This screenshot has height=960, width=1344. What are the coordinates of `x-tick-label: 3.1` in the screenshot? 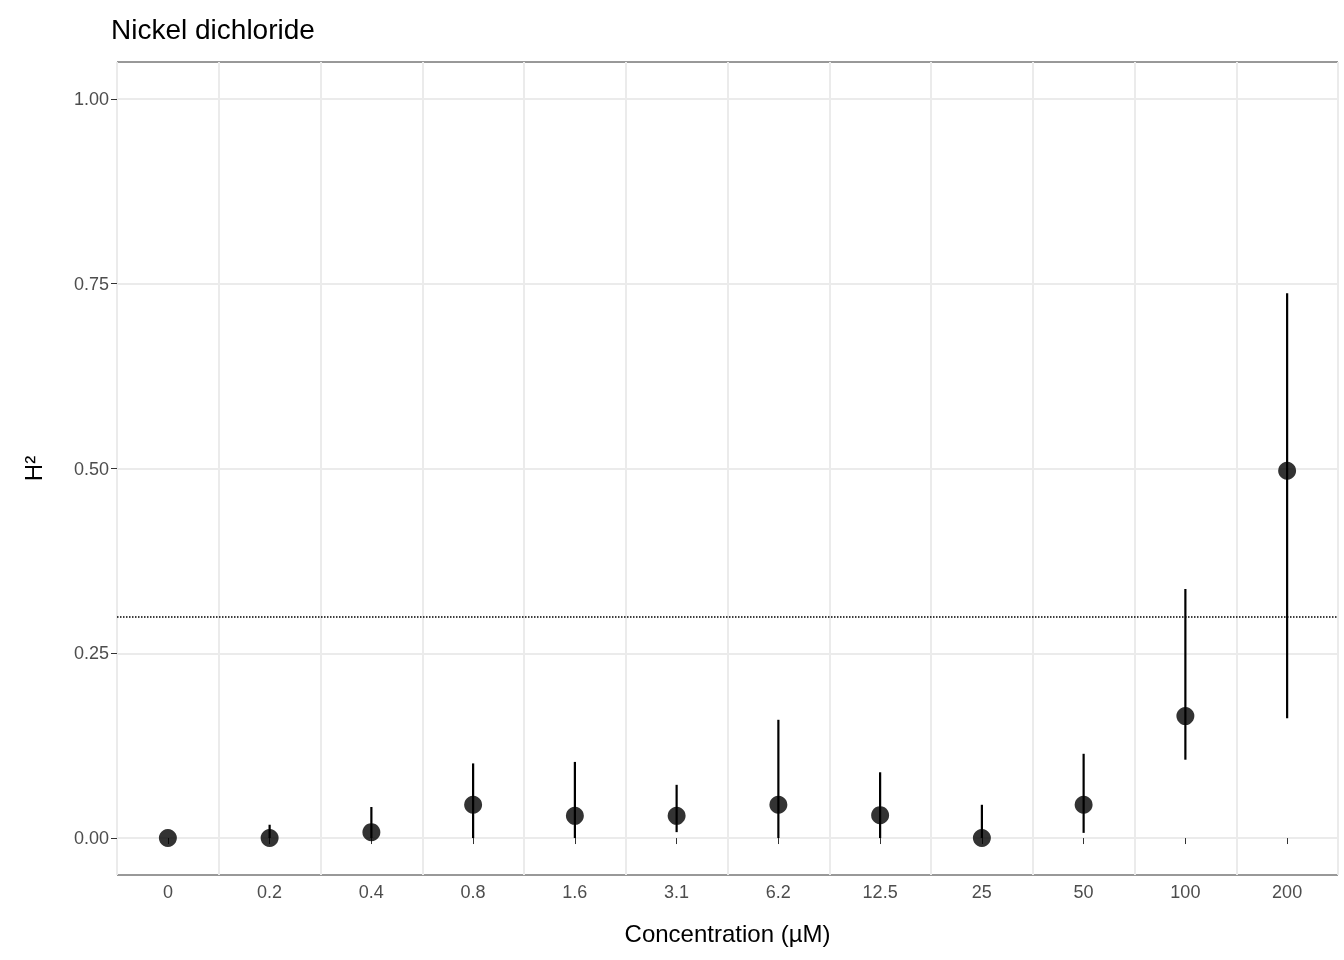 It's located at (677, 892).